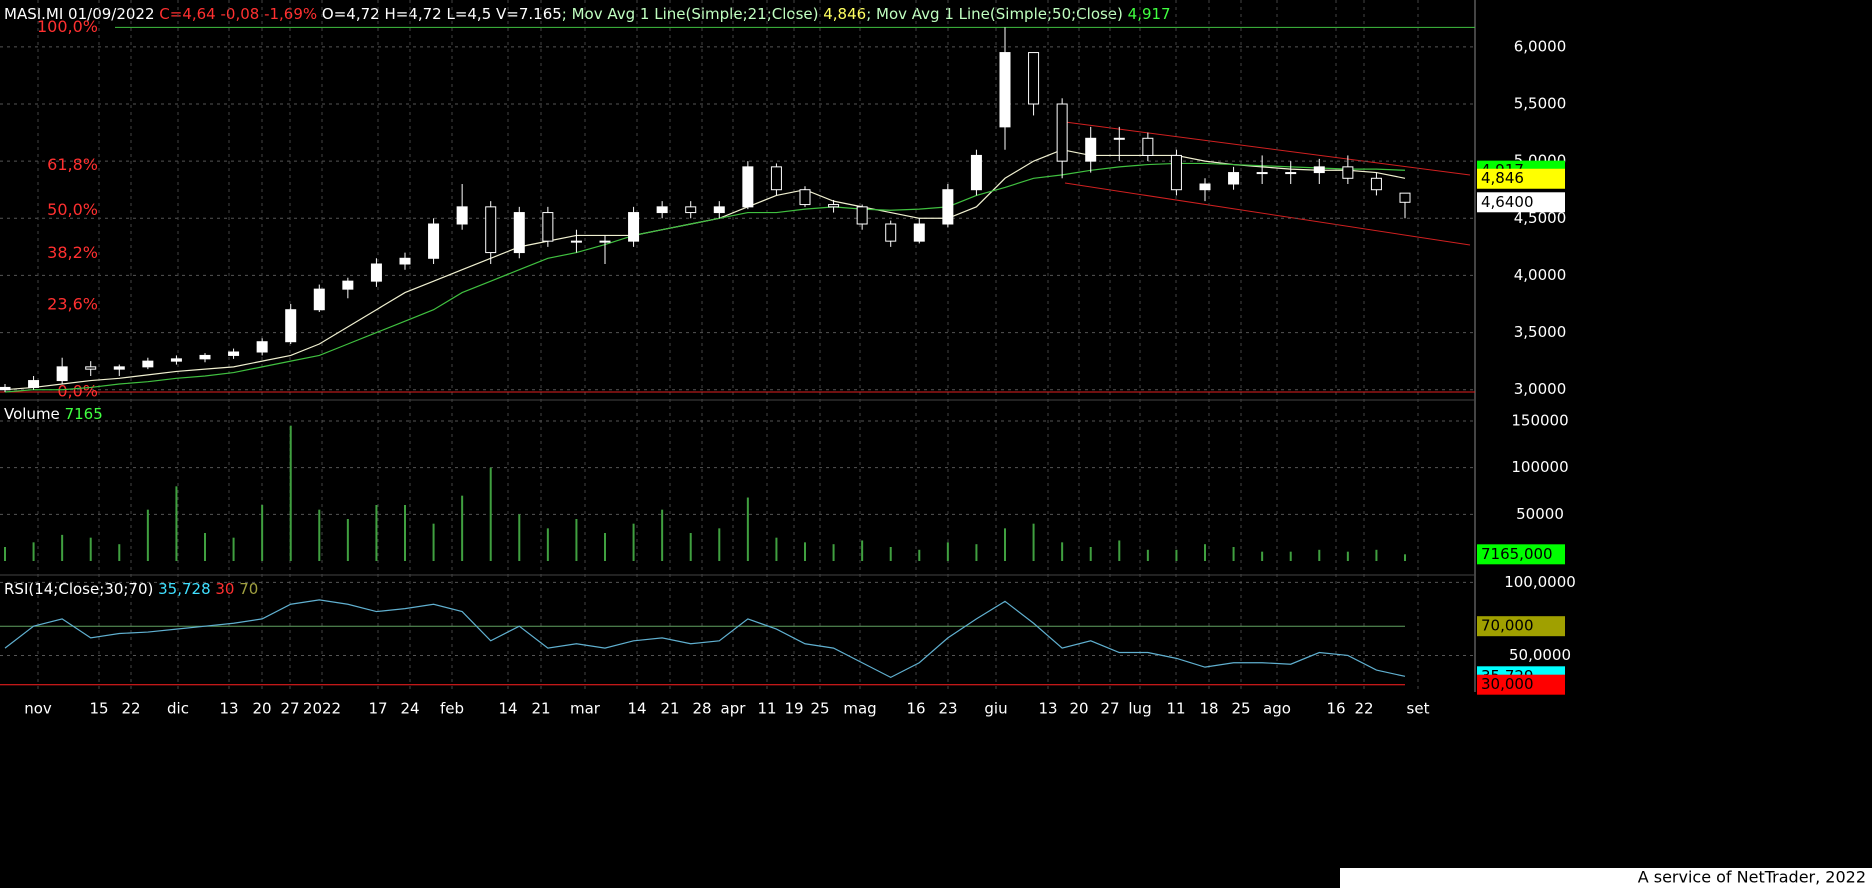 This screenshot has width=1872, height=888. What do you see at coordinates (131, 589) in the screenshot?
I see `panel-title: RSI(14;Close;30;70) 35,728 30 70` at bounding box center [131, 589].